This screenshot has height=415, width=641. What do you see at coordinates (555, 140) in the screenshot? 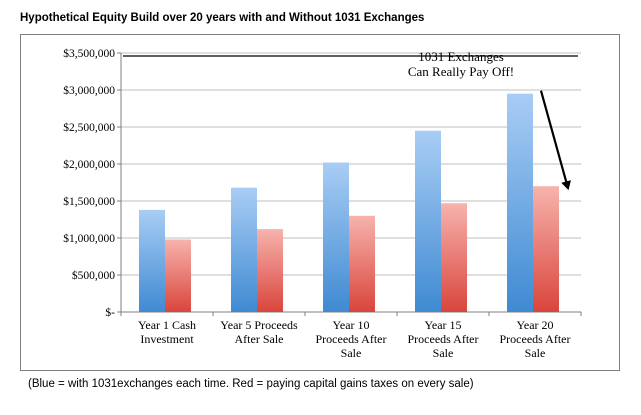
I see `annotation-arrow` at bounding box center [555, 140].